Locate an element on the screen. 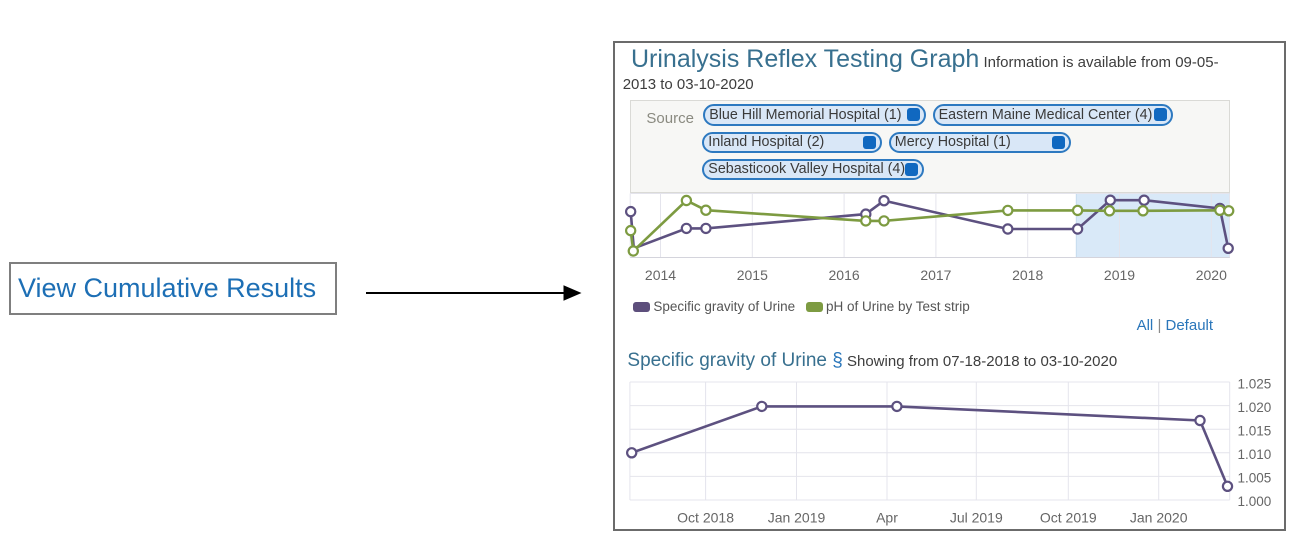 The image size is (1308, 546). svg-text: 2019 is located at coordinates (1119, 275).